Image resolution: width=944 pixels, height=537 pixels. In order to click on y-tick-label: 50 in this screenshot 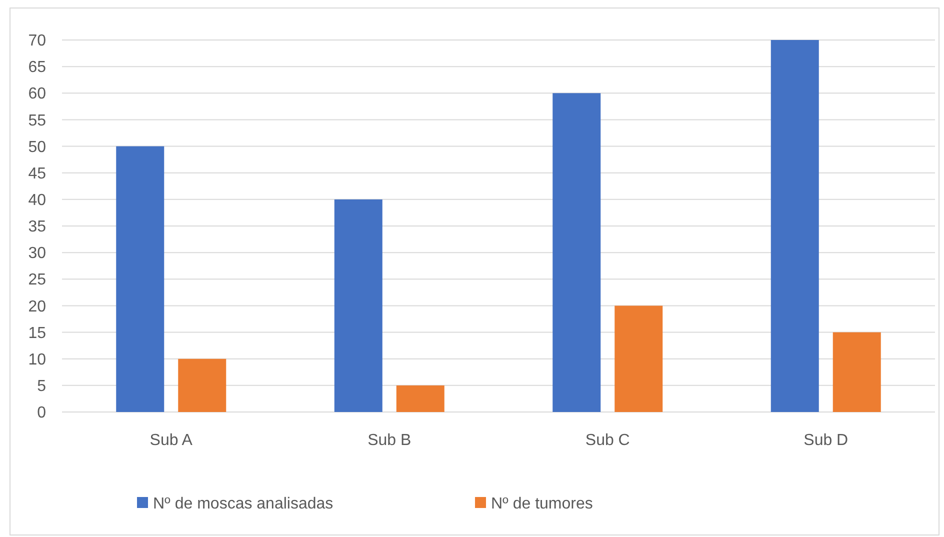, I will do `click(37, 147)`.